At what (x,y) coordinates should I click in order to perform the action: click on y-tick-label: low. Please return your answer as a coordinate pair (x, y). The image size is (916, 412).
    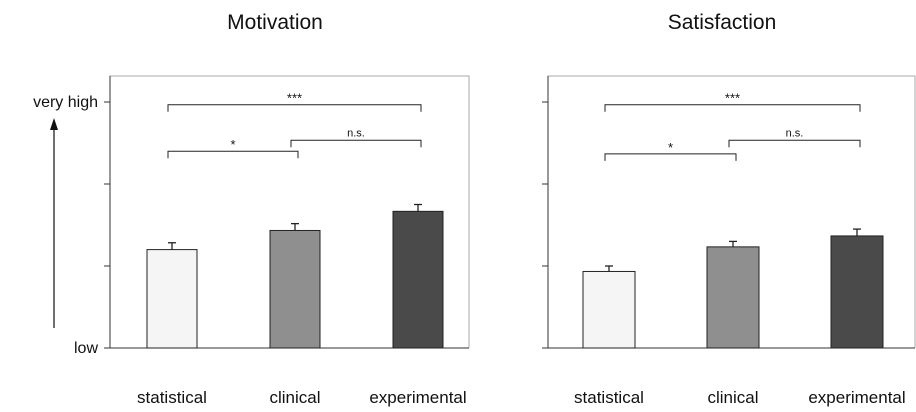
    Looking at the image, I should click on (86, 348).